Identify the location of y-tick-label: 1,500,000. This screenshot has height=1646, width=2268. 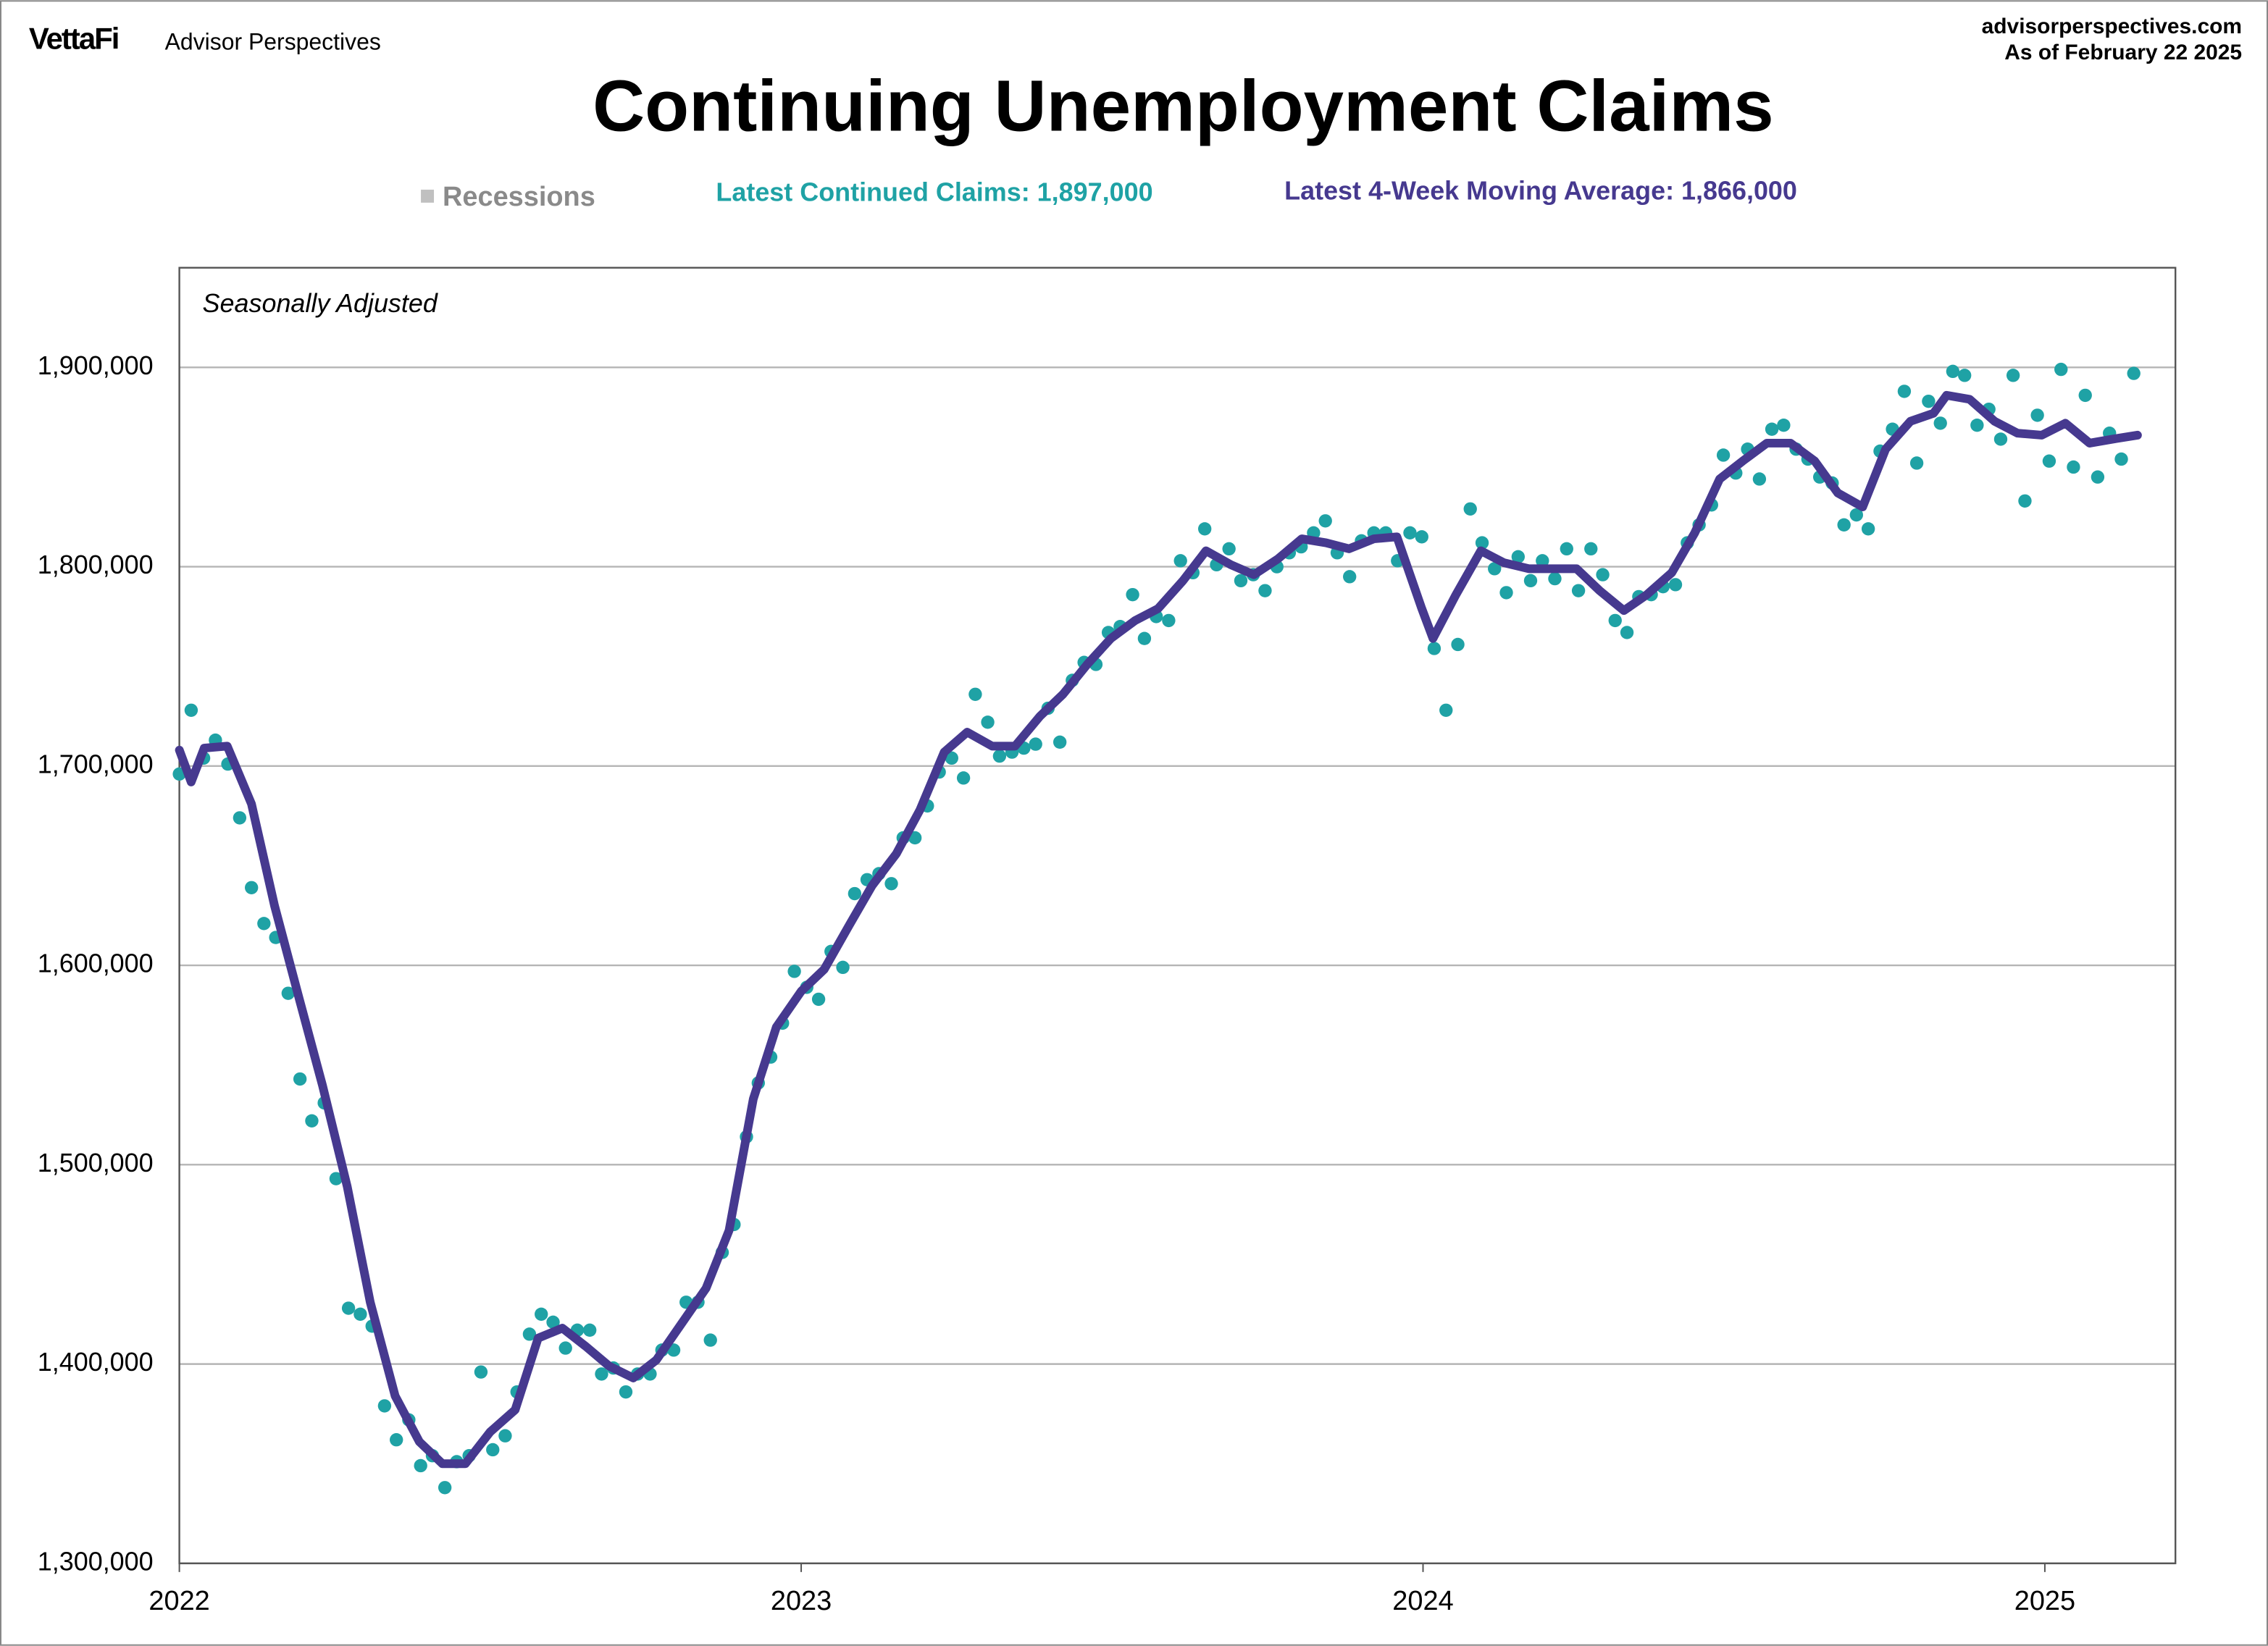
(96, 1162).